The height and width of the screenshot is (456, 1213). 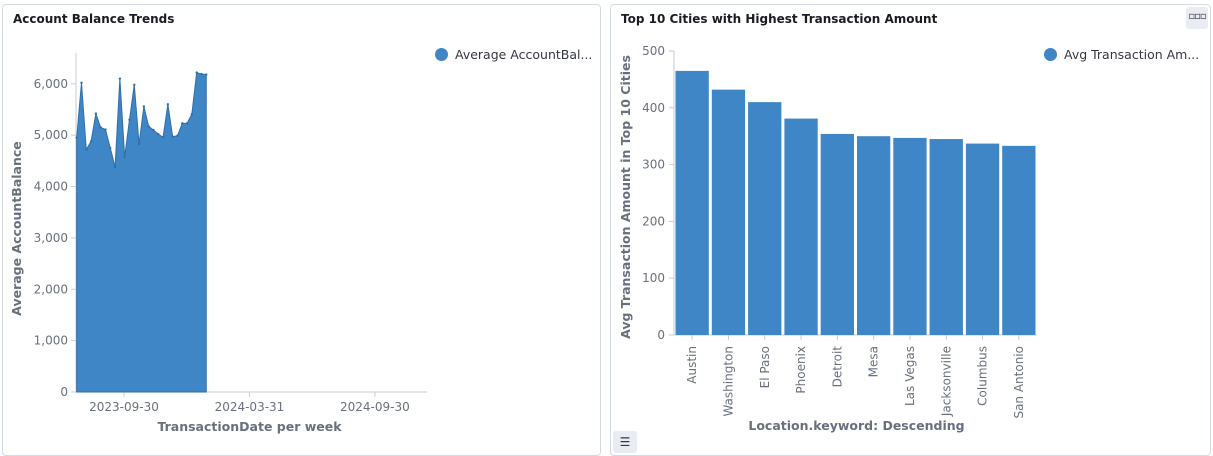 What do you see at coordinates (51, 135) in the screenshot?
I see `y-tick-label: 5,000` at bounding box center [51, 135].